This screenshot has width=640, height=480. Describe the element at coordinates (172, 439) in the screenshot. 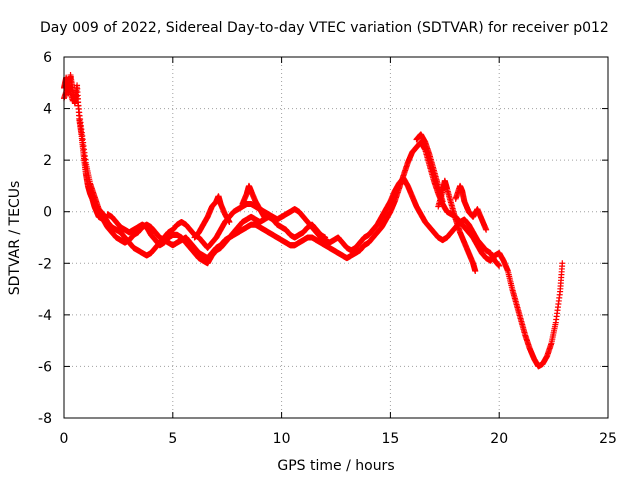

I see `x-tick-label: 5` at that location.